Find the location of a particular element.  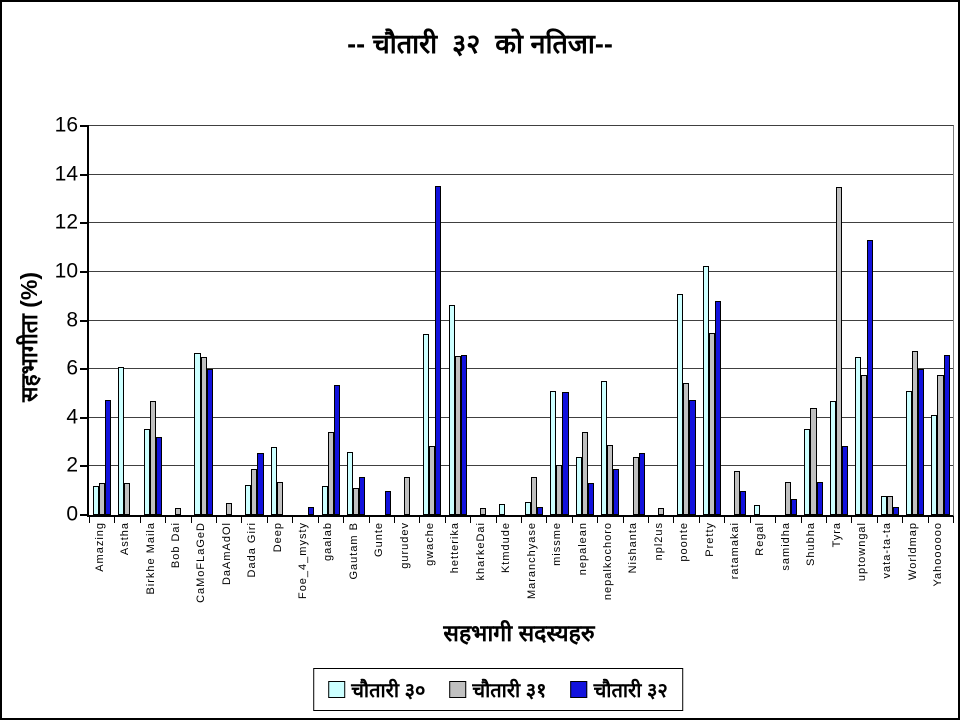

category-label: nepalkochoro is located at coordinates (607, 561).